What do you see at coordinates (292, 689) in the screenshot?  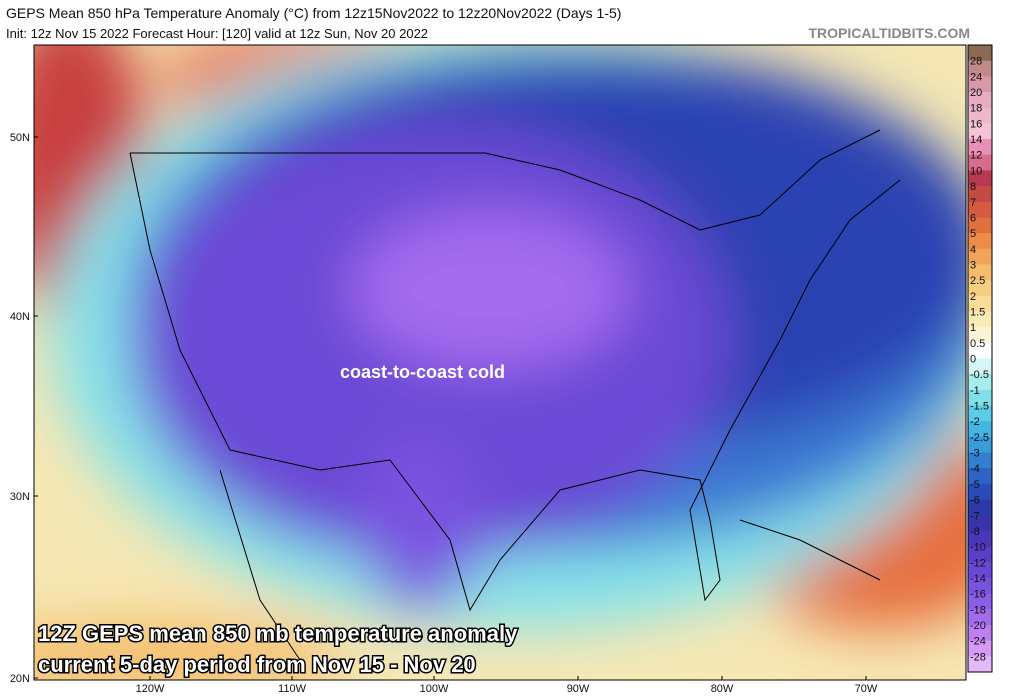 I see `lon-label: 110W` at bounding box center [292, 689].